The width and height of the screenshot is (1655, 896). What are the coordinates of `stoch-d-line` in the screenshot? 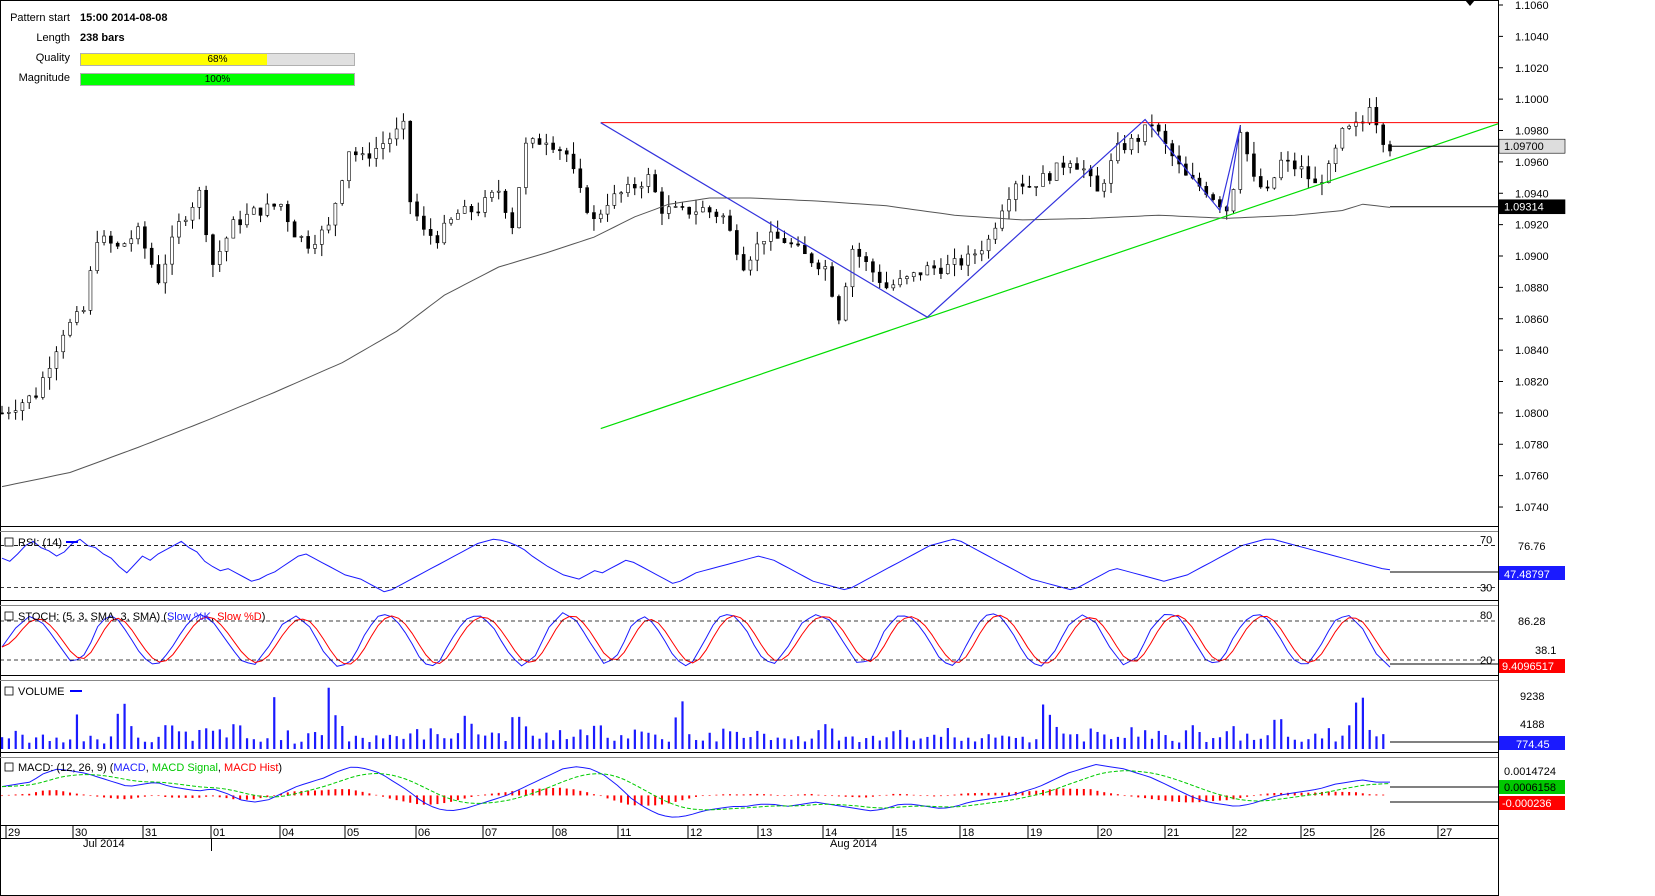 It's located at (696, 639).